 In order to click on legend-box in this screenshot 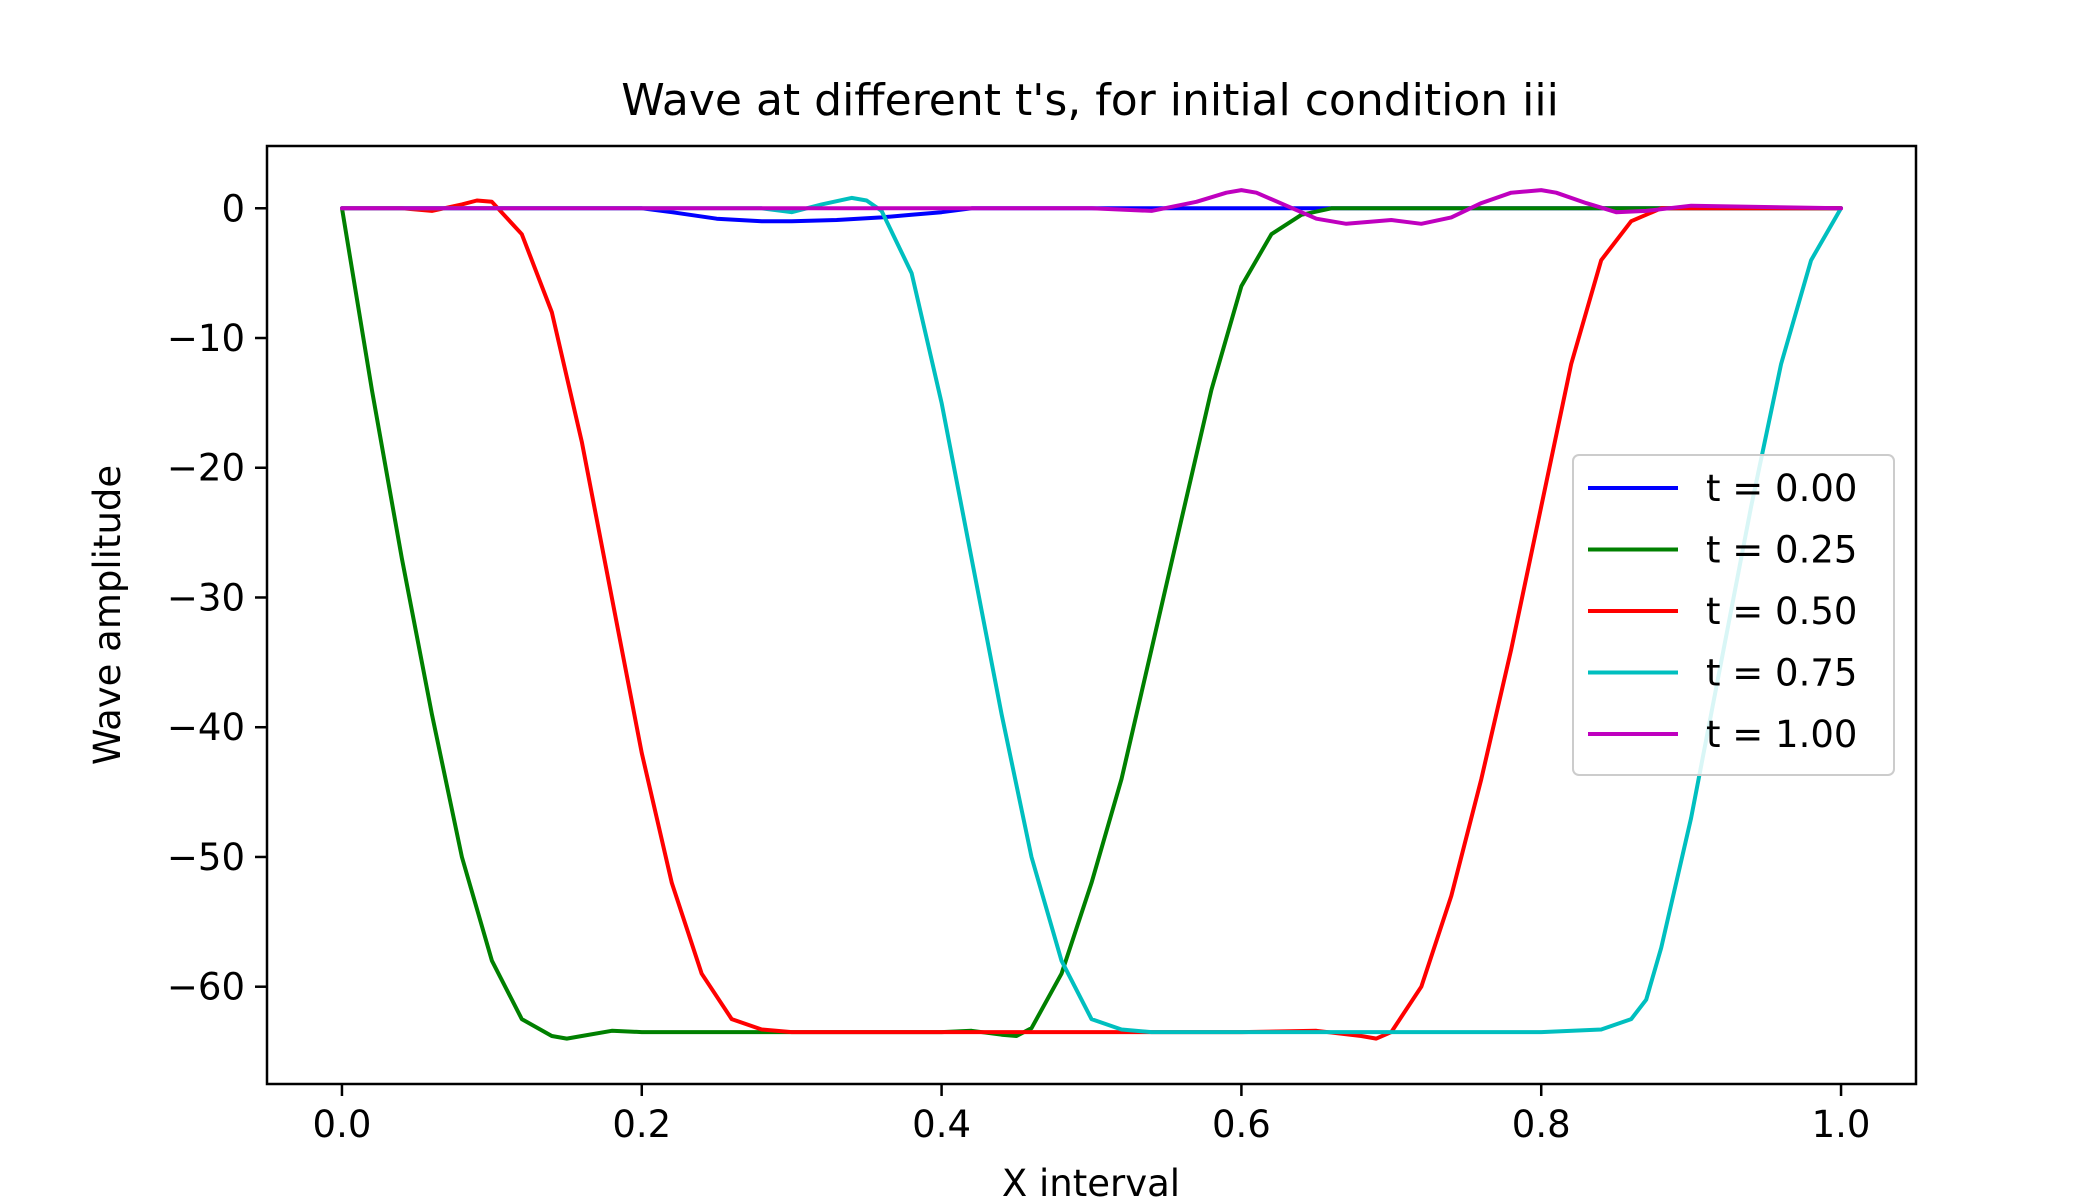, I will do `click(1733, 615)`.